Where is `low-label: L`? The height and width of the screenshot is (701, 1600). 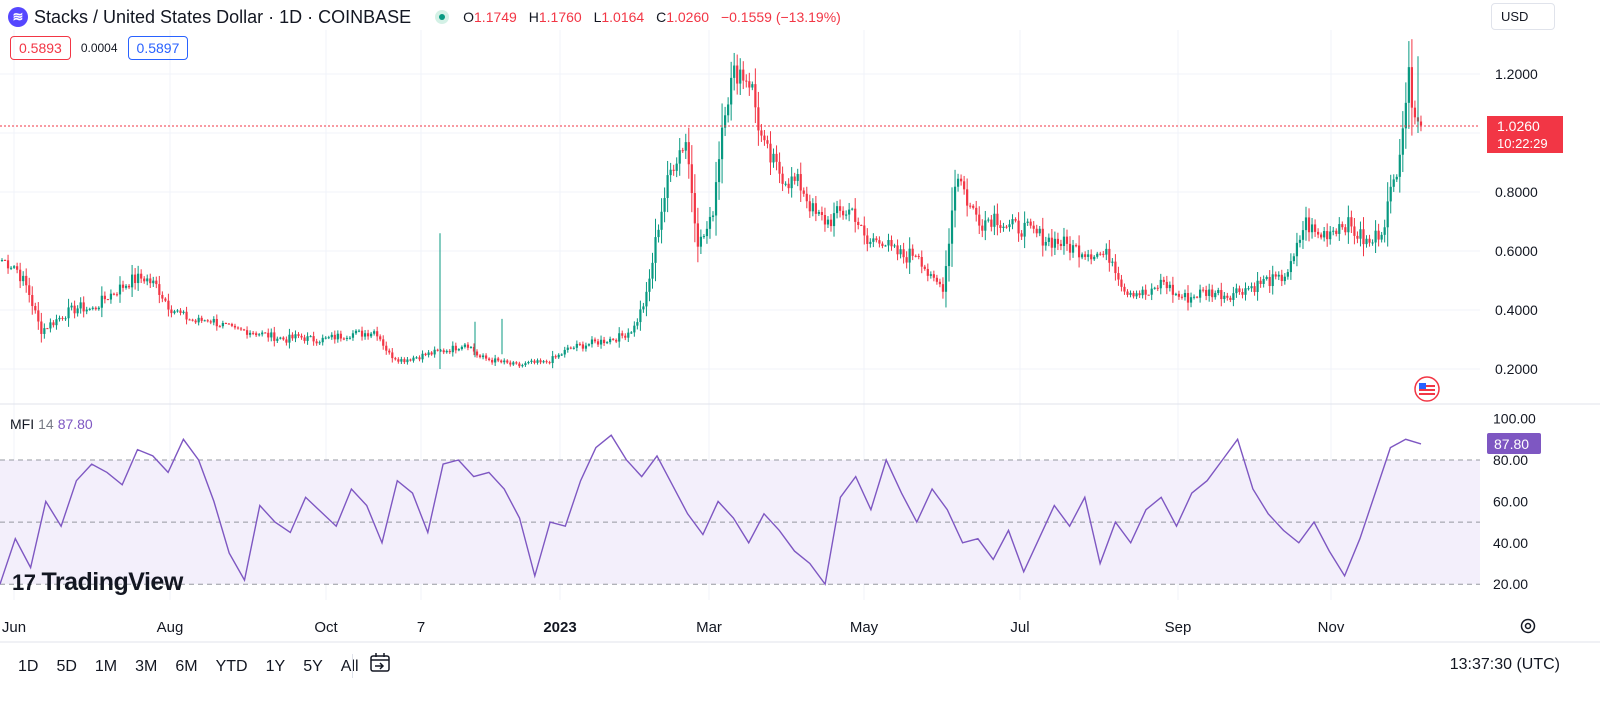
low-label: L is located at coordinates (597, 17).